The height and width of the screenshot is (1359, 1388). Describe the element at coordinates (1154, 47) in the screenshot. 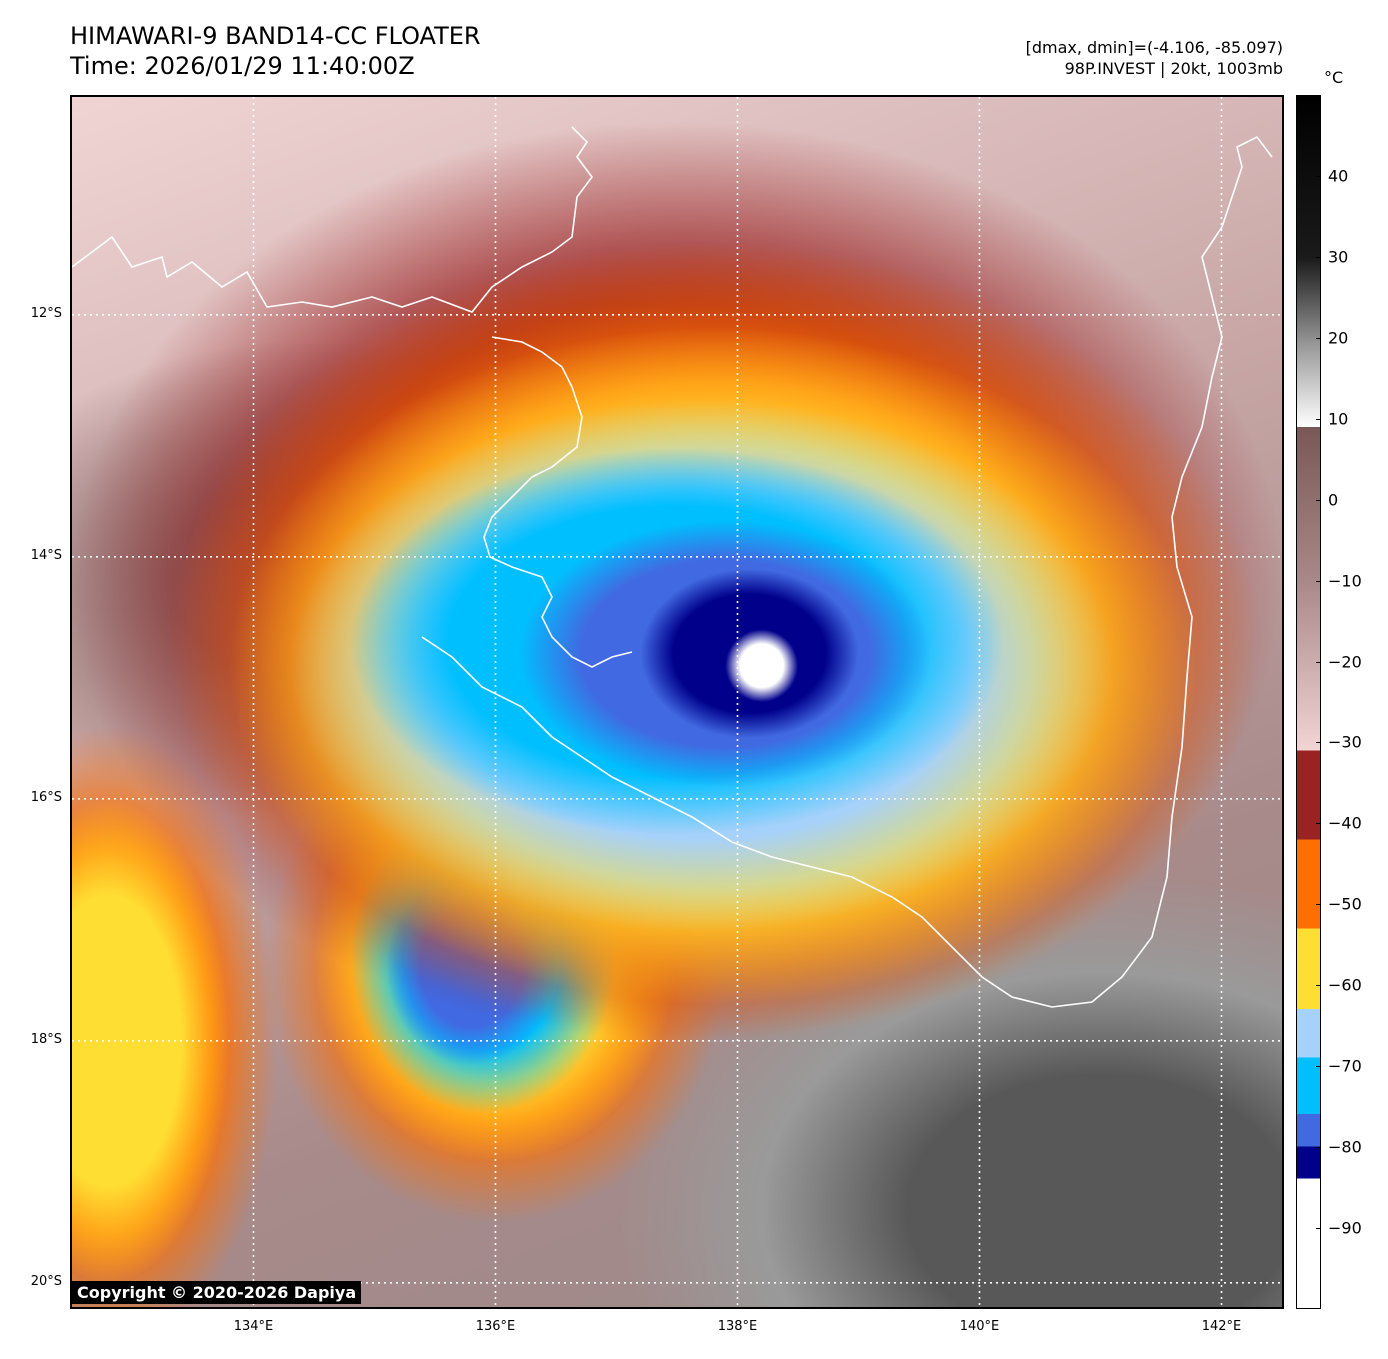

I see `data-range-text: [dmax, dmin]=(-4.106, -85.097)` at that location.